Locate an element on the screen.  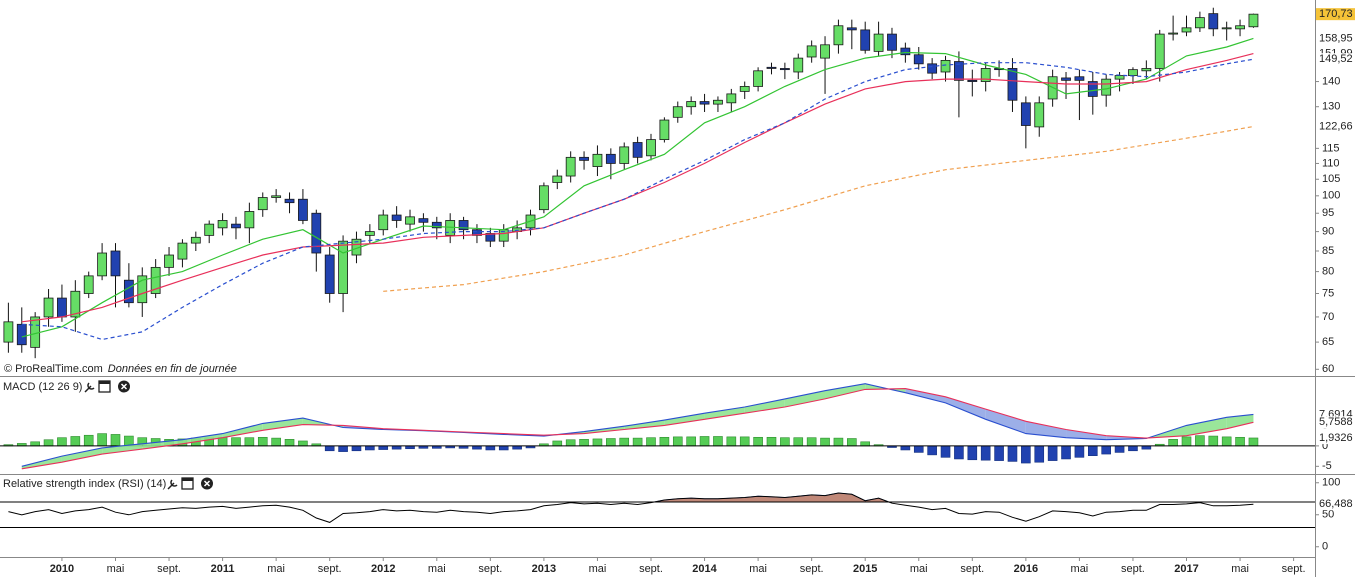
x-tick-label: 2017 is located at coordinates (1186, 569).